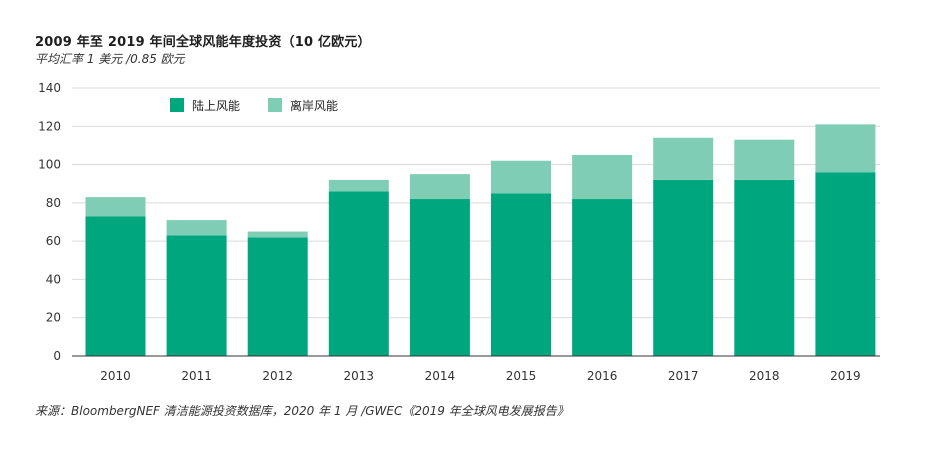  Describe the element at coordinates (521, 376) in the screenshot. I see `x-tick-label: 2015` at that location.